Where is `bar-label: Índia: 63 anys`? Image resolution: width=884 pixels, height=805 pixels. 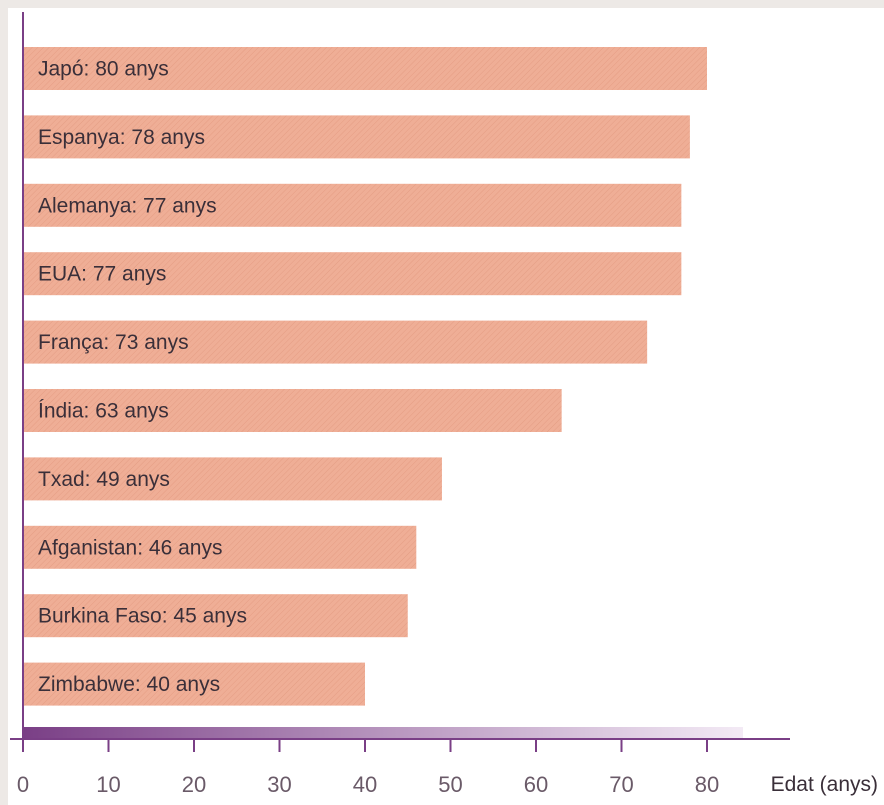 bar-label: Índia: 63 anys is located at coordinates (103, 411).